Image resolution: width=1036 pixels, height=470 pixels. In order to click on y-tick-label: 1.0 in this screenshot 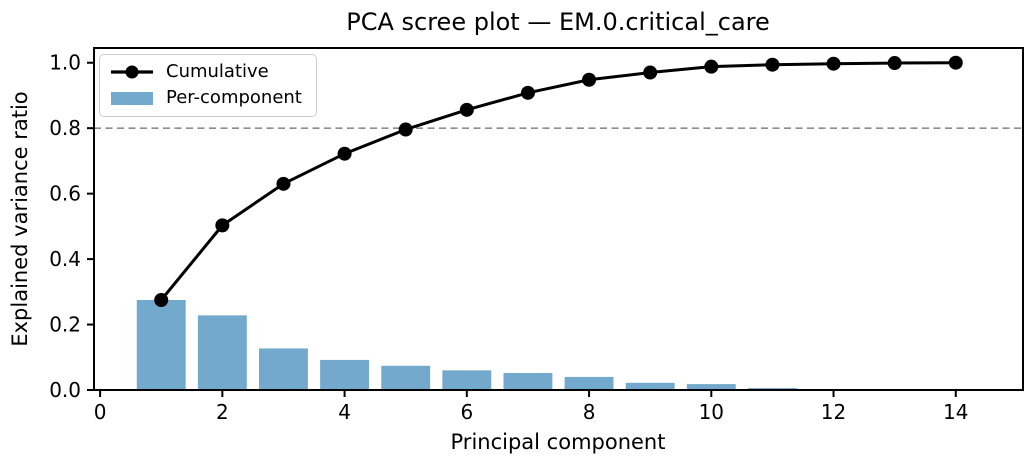, I will do `click(65, 63)`.